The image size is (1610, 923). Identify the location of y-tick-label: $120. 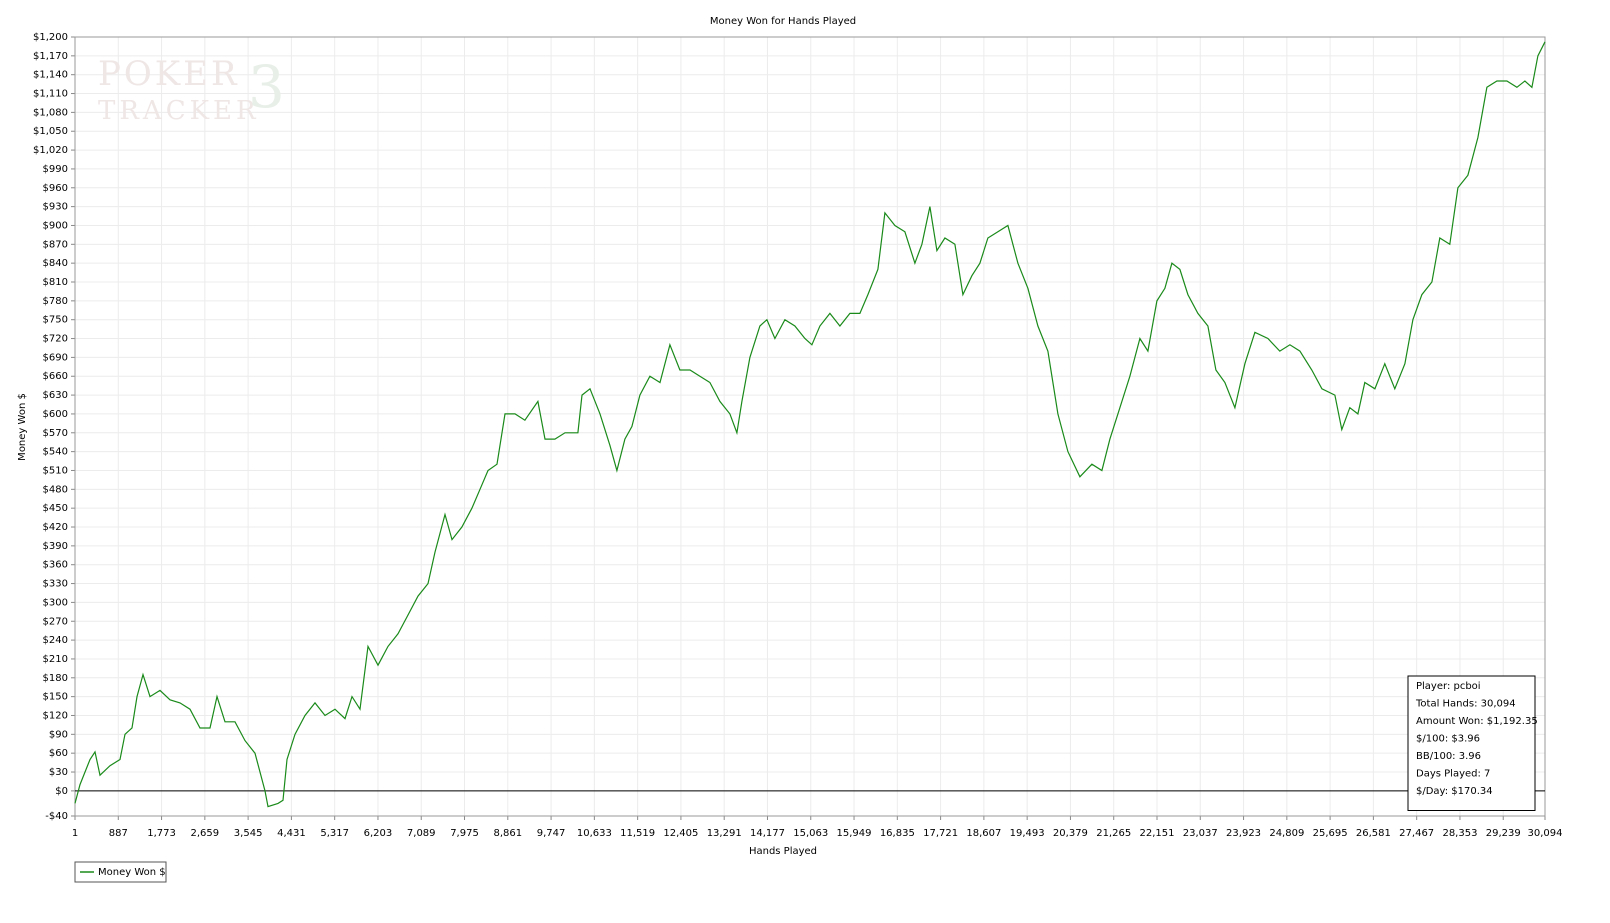
(55, 715).